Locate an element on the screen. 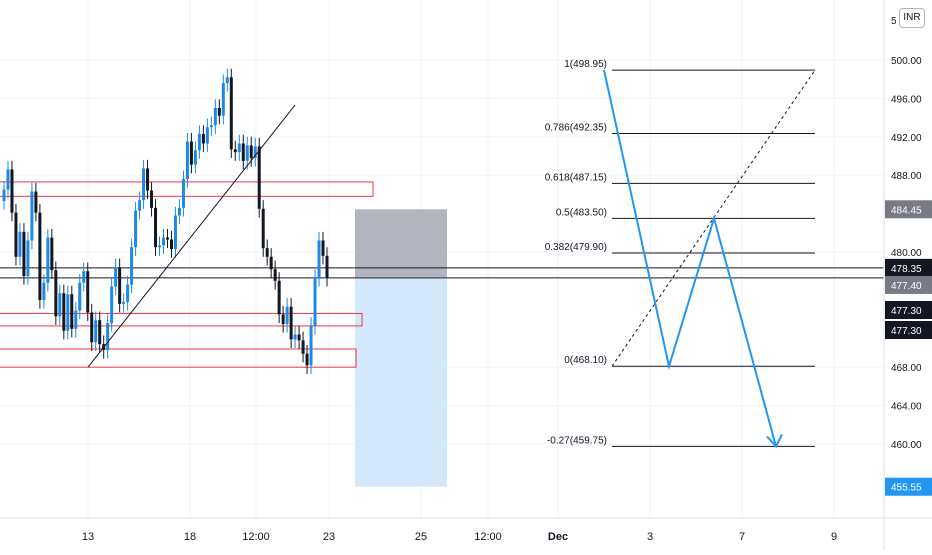 The image size is (932, 555). projection-path is located at coordinates (690, 258).